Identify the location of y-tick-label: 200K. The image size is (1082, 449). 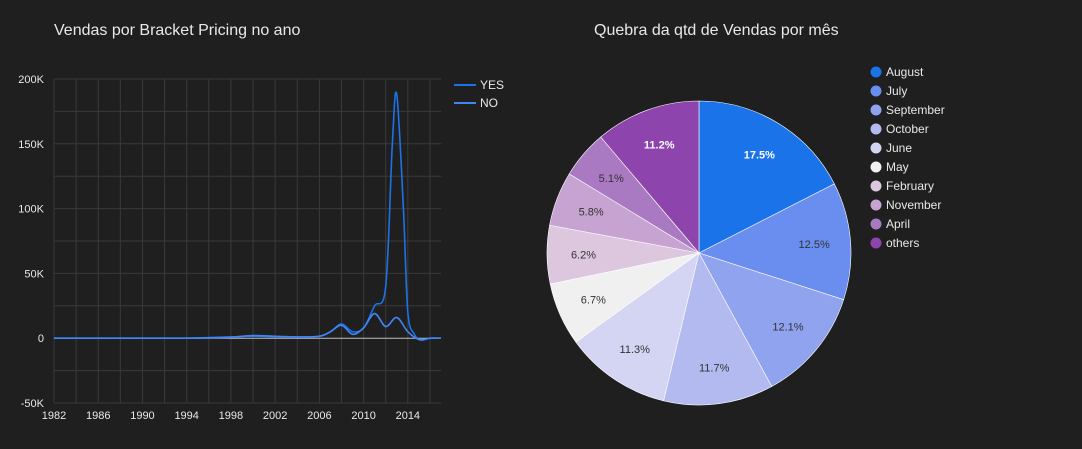
(31, 80).